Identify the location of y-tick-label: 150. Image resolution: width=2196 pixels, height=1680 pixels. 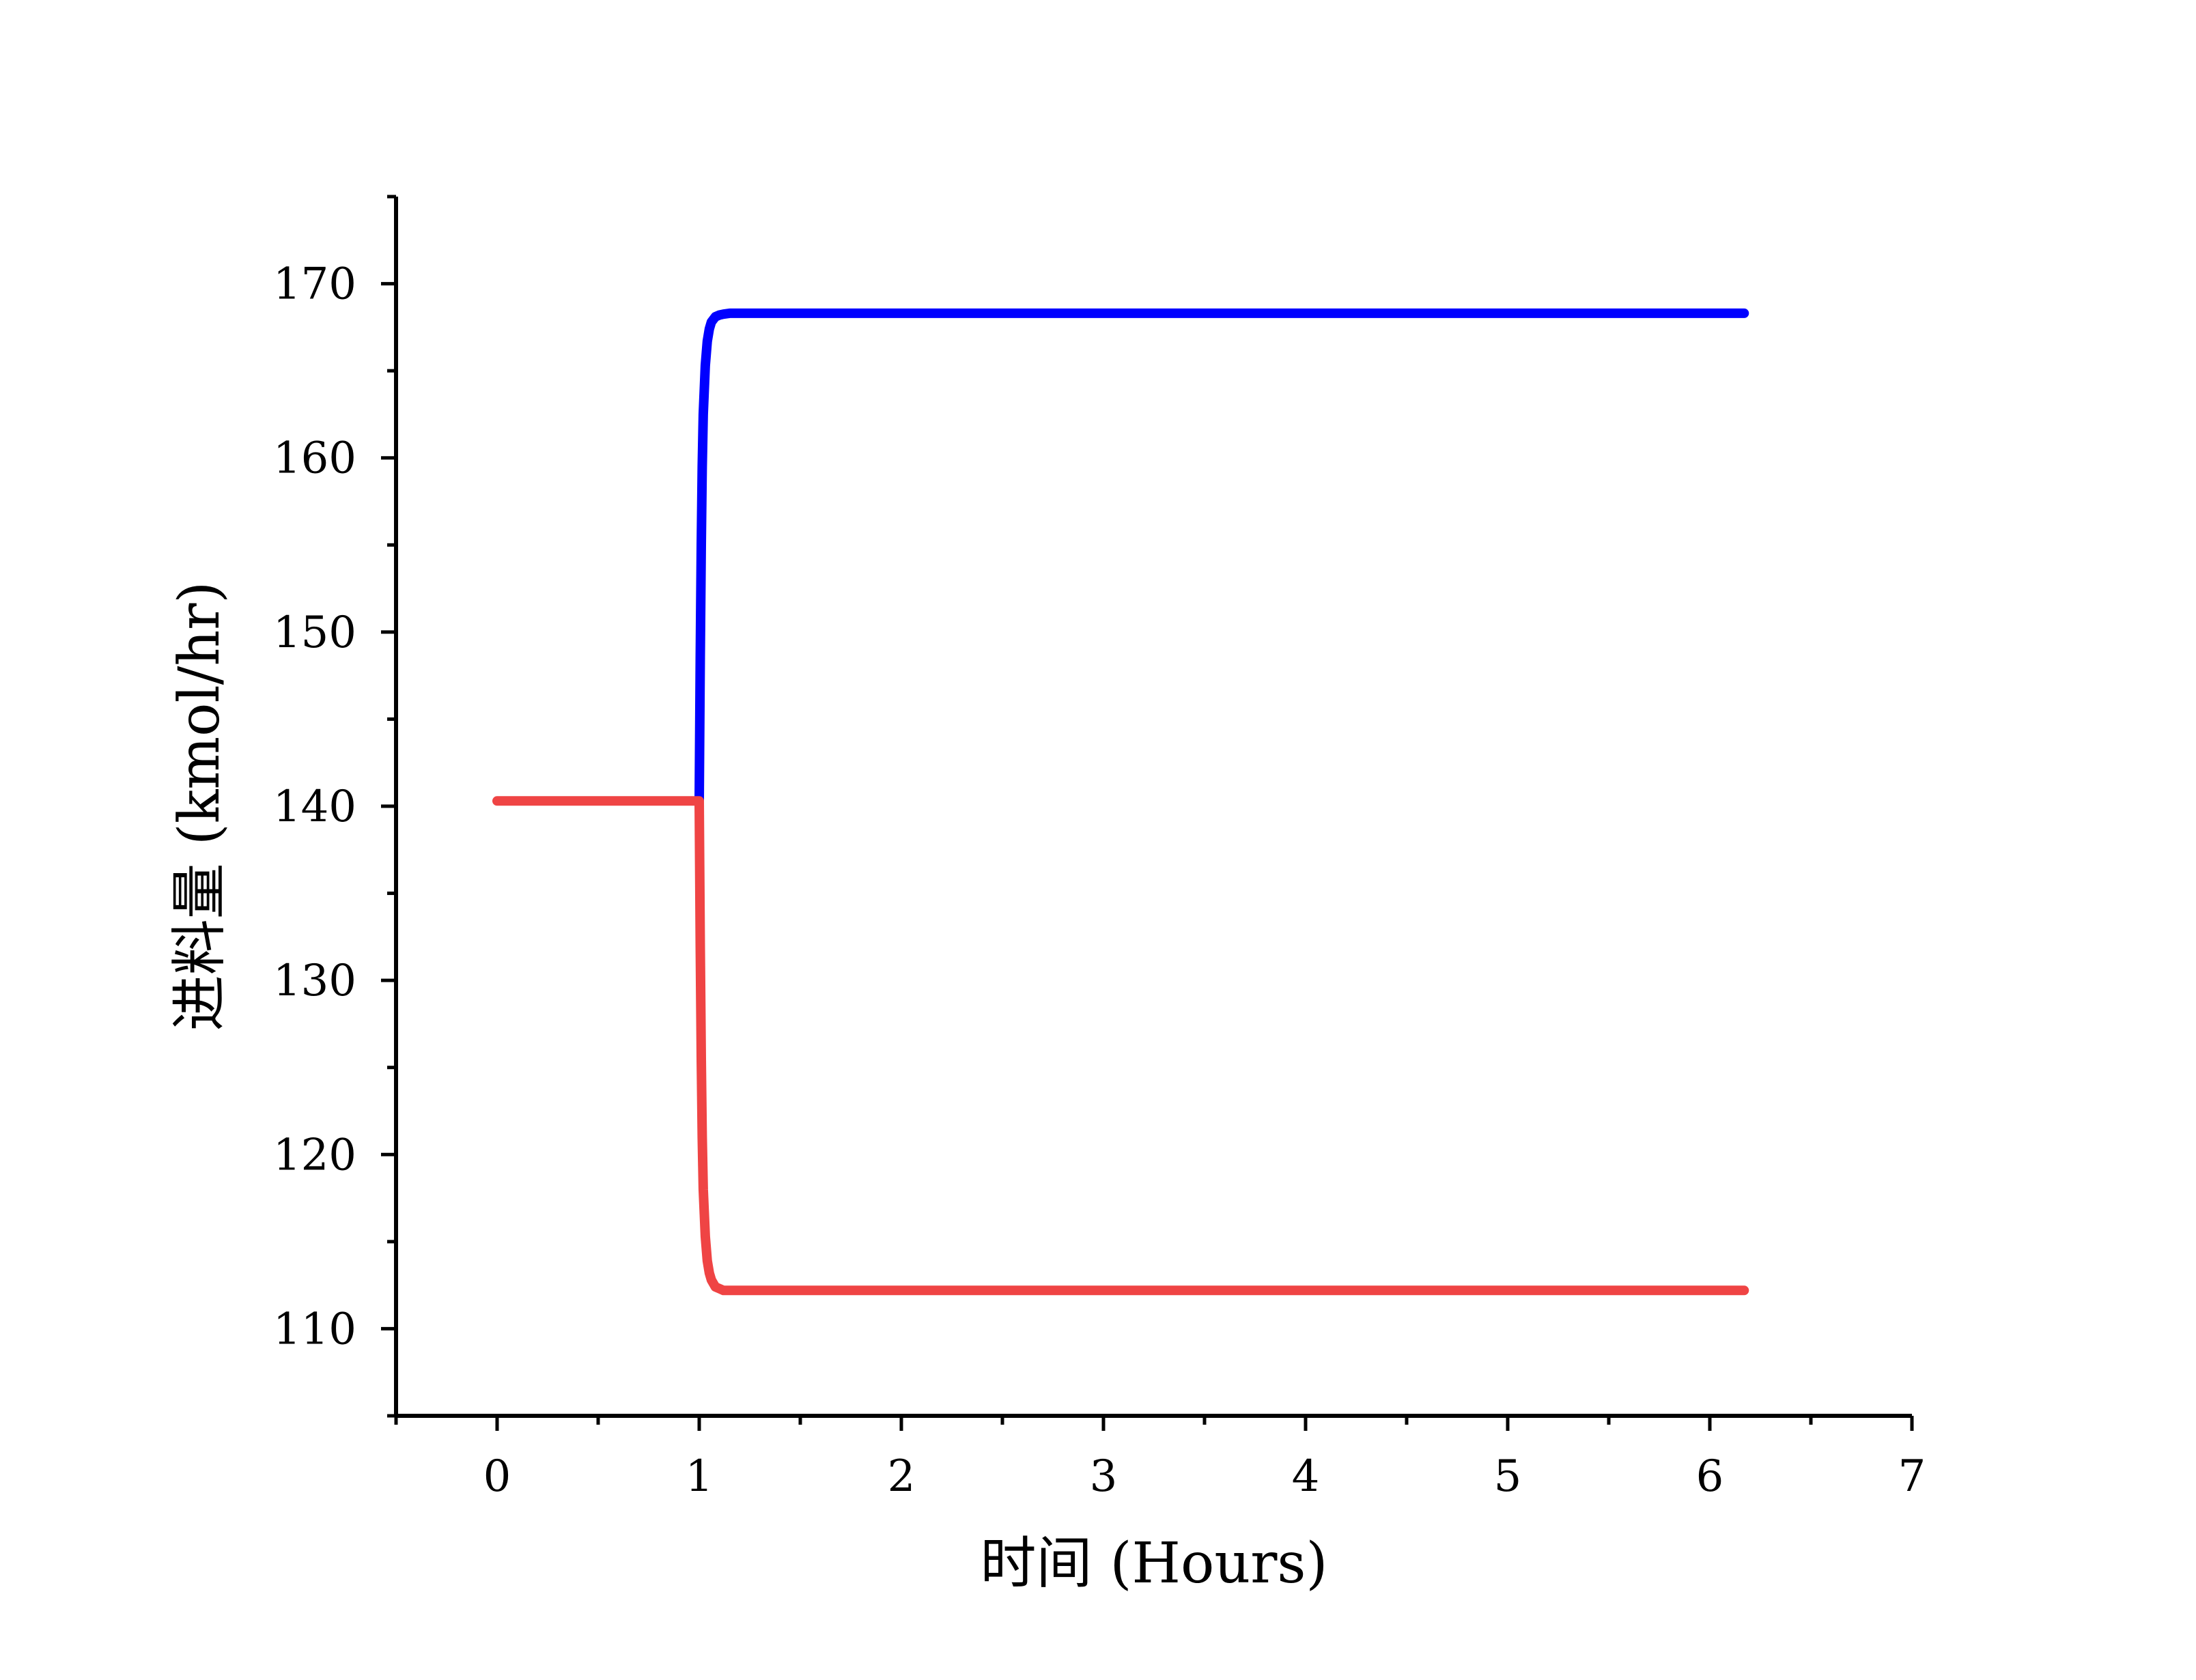
(315, 633).